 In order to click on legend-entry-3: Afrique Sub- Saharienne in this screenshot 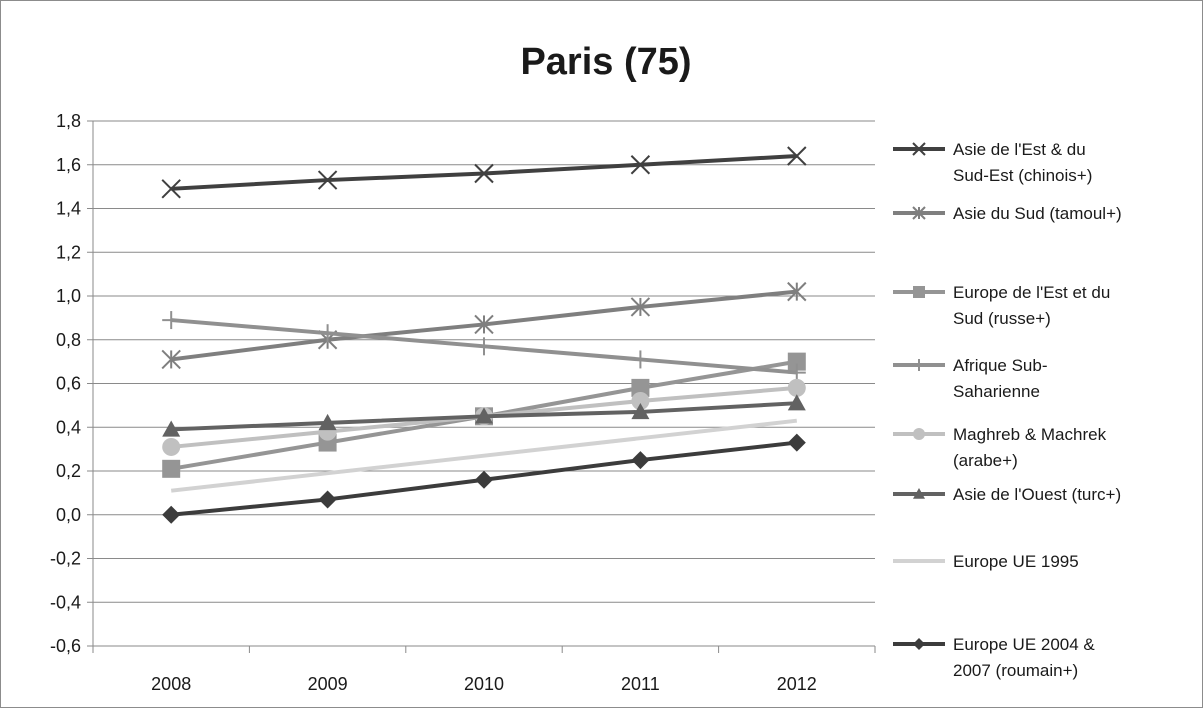, I will do `click(970, 378)`.